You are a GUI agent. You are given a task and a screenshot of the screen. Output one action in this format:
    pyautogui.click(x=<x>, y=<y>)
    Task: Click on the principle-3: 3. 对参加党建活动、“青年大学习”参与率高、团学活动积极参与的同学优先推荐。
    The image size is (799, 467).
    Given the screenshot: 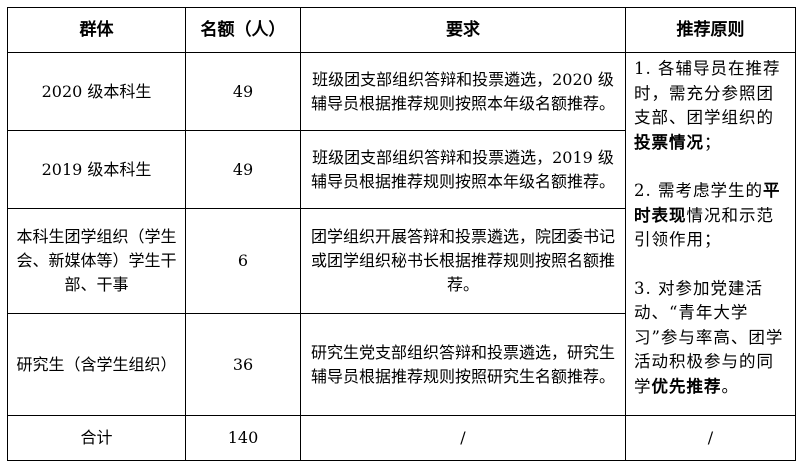 What is the action you would take?
    pyautogui.click(x=710, y=338)
    